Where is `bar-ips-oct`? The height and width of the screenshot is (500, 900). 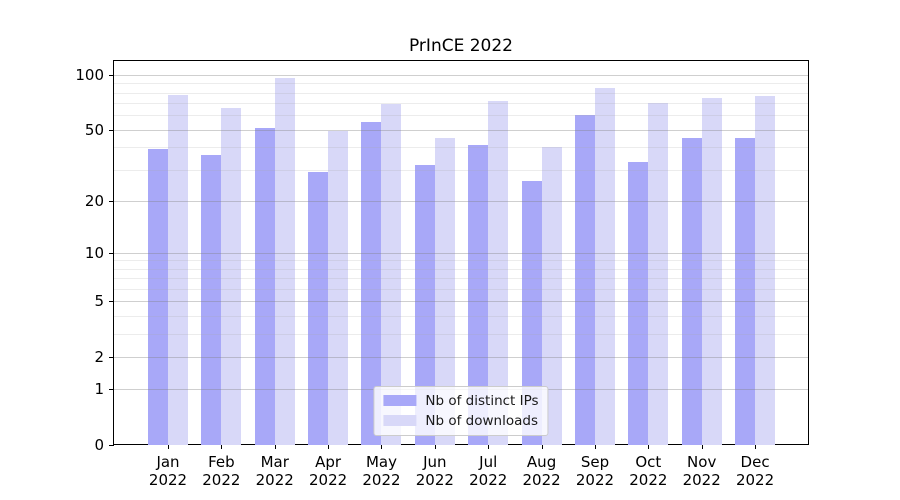 bar-ips-oct is located at coordinates (638, 303).